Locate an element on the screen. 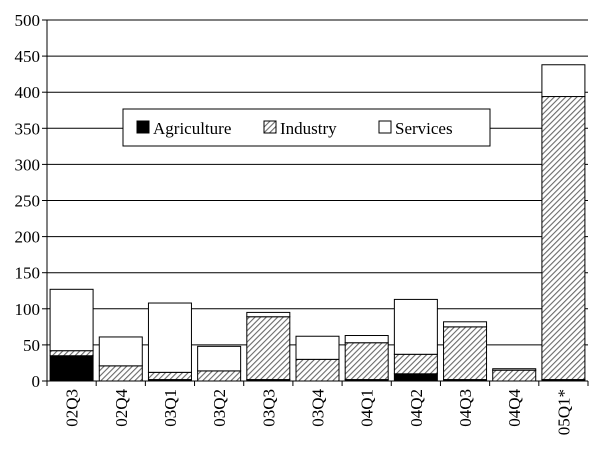 This screenshot has width=590, height=452. legend-label-industry: Industry is located at coordinates (308, 128).